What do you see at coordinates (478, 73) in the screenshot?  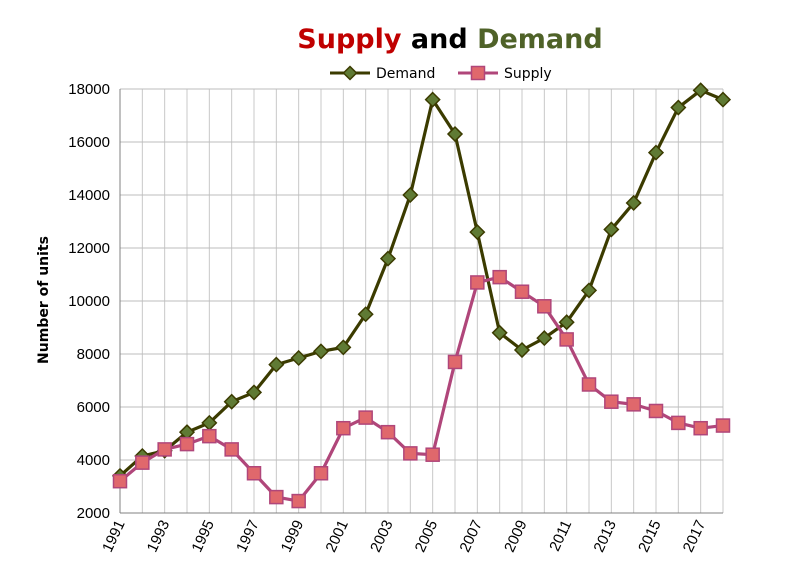 I see `legend-supply-marker` at bounding box center [478, 73].